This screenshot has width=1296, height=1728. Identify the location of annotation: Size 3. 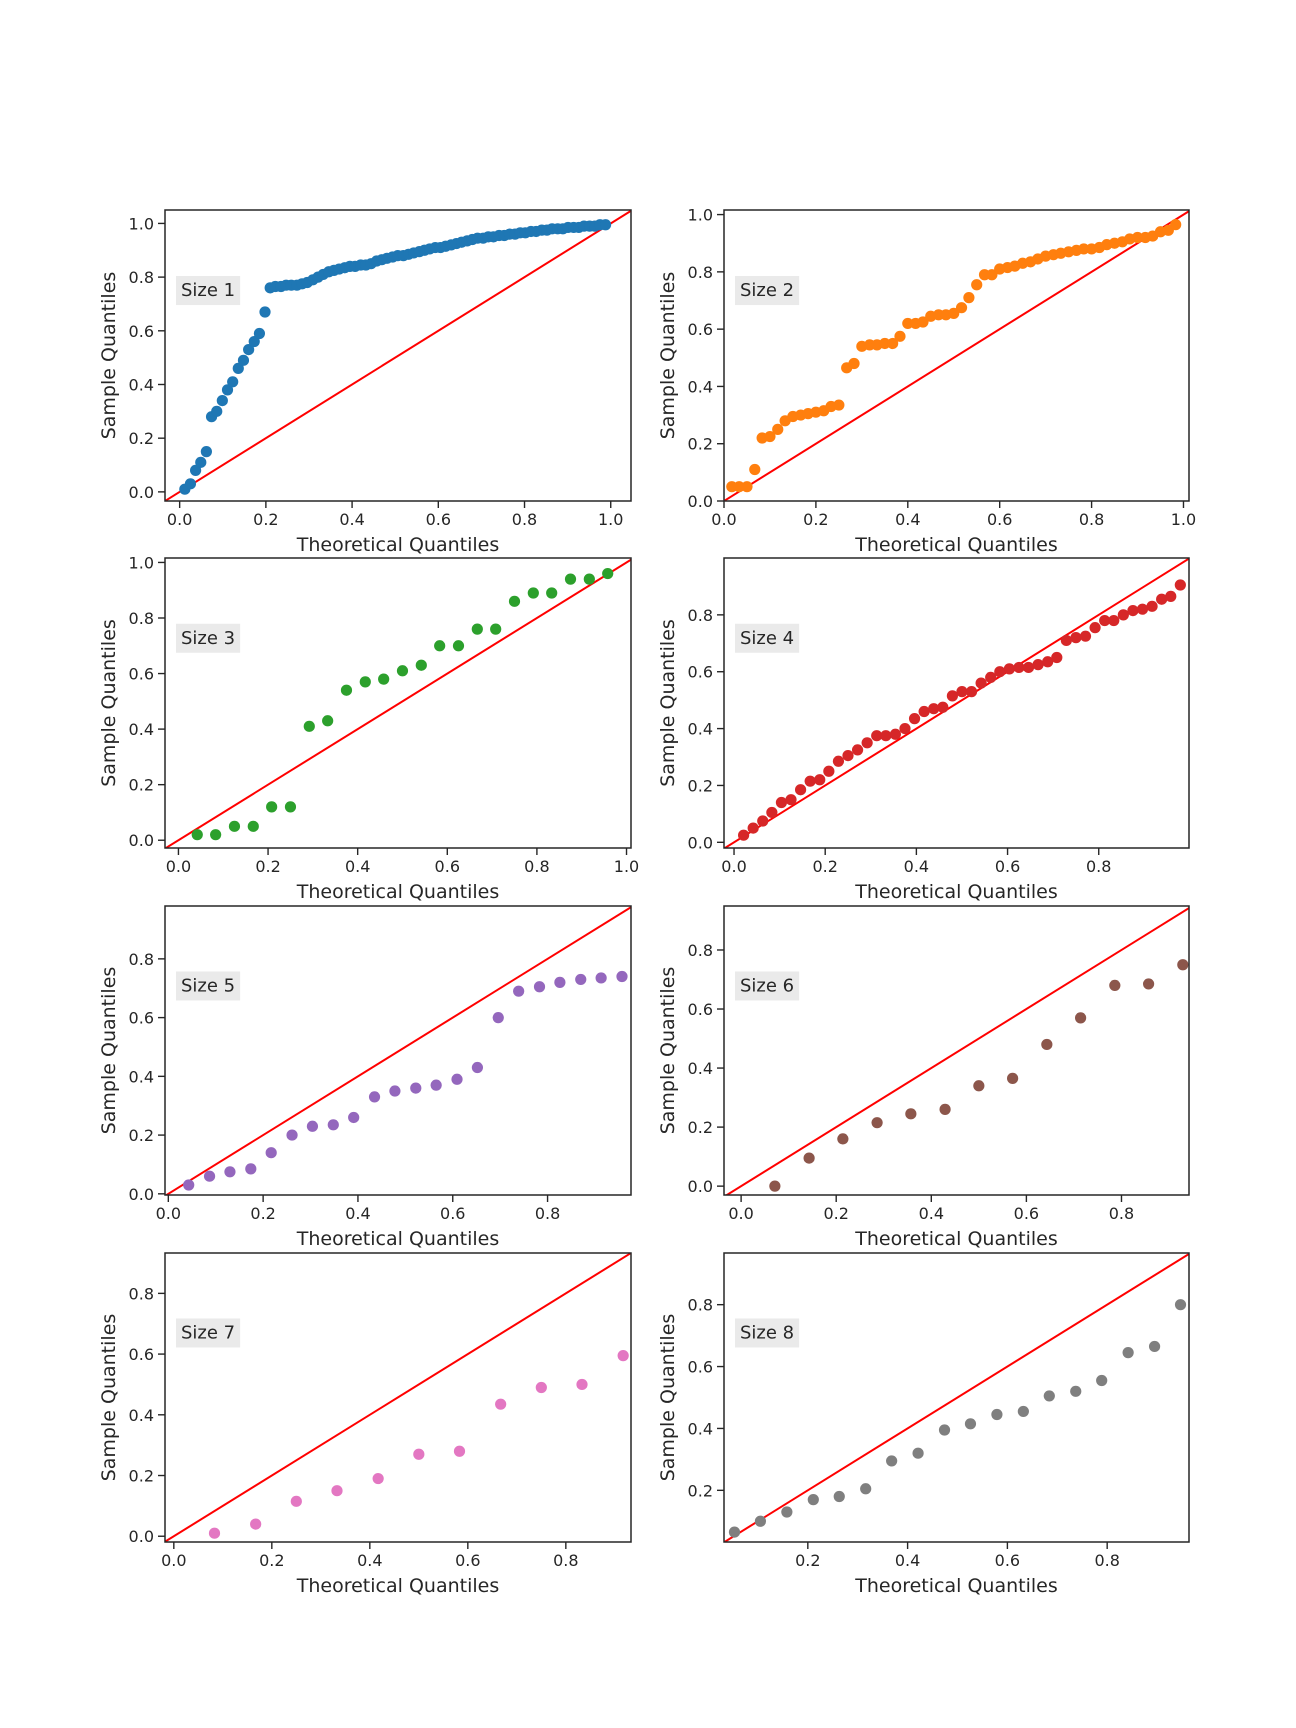
(208, 638).